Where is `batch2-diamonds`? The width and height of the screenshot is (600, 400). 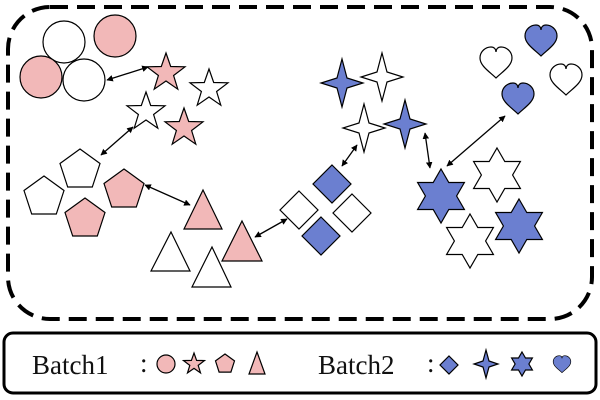
batch2-diamonds is located at coordinates (325, 210).